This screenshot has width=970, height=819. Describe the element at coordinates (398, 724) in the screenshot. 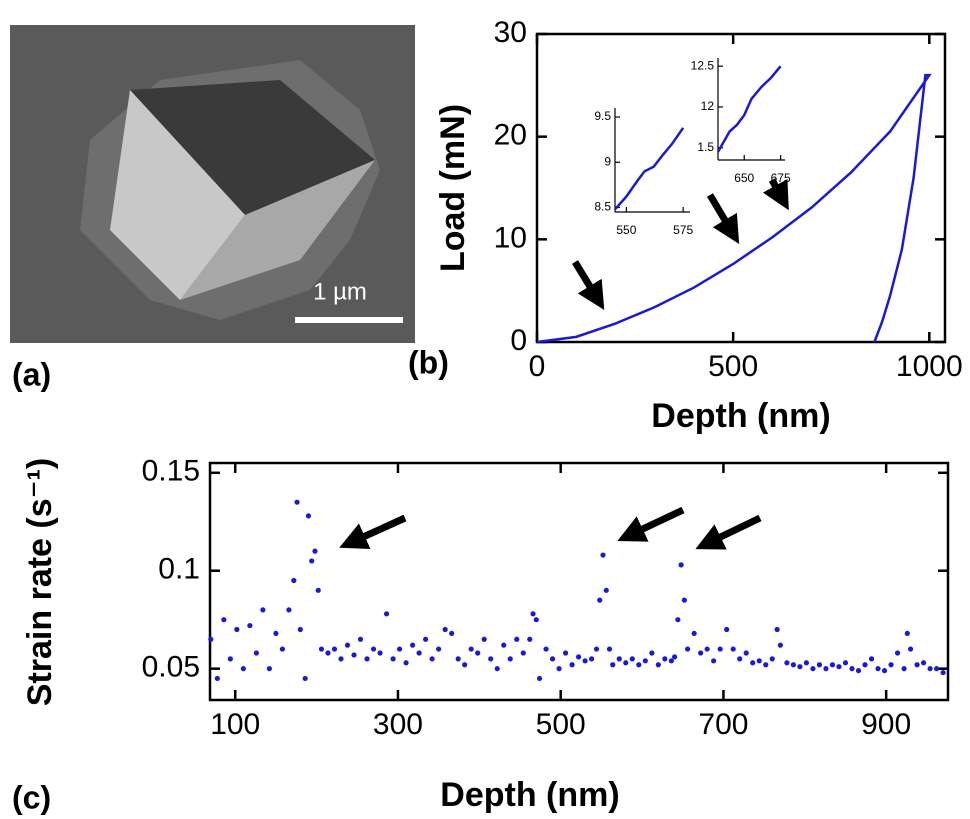

I see `x-tick-label: 300` at that location.